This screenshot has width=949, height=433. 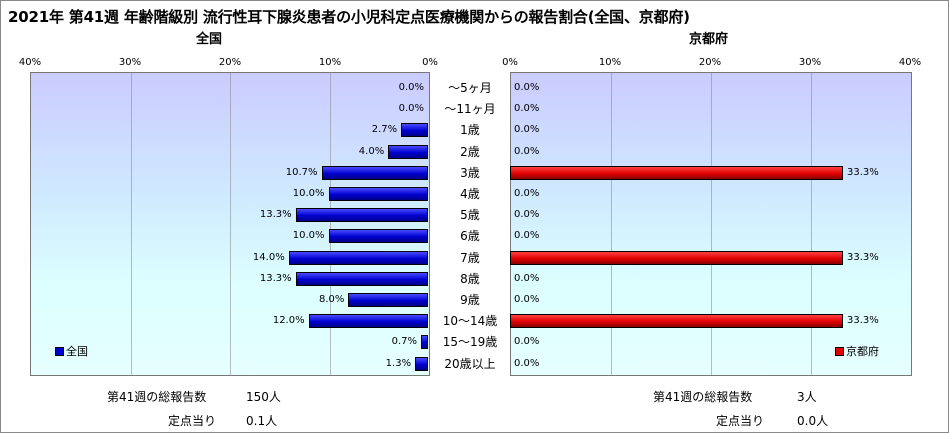 What do you see at coordinates (230, 62) in the screenshot?
I see `left-axis-tick: 20%` at bounding box center [230, 62].